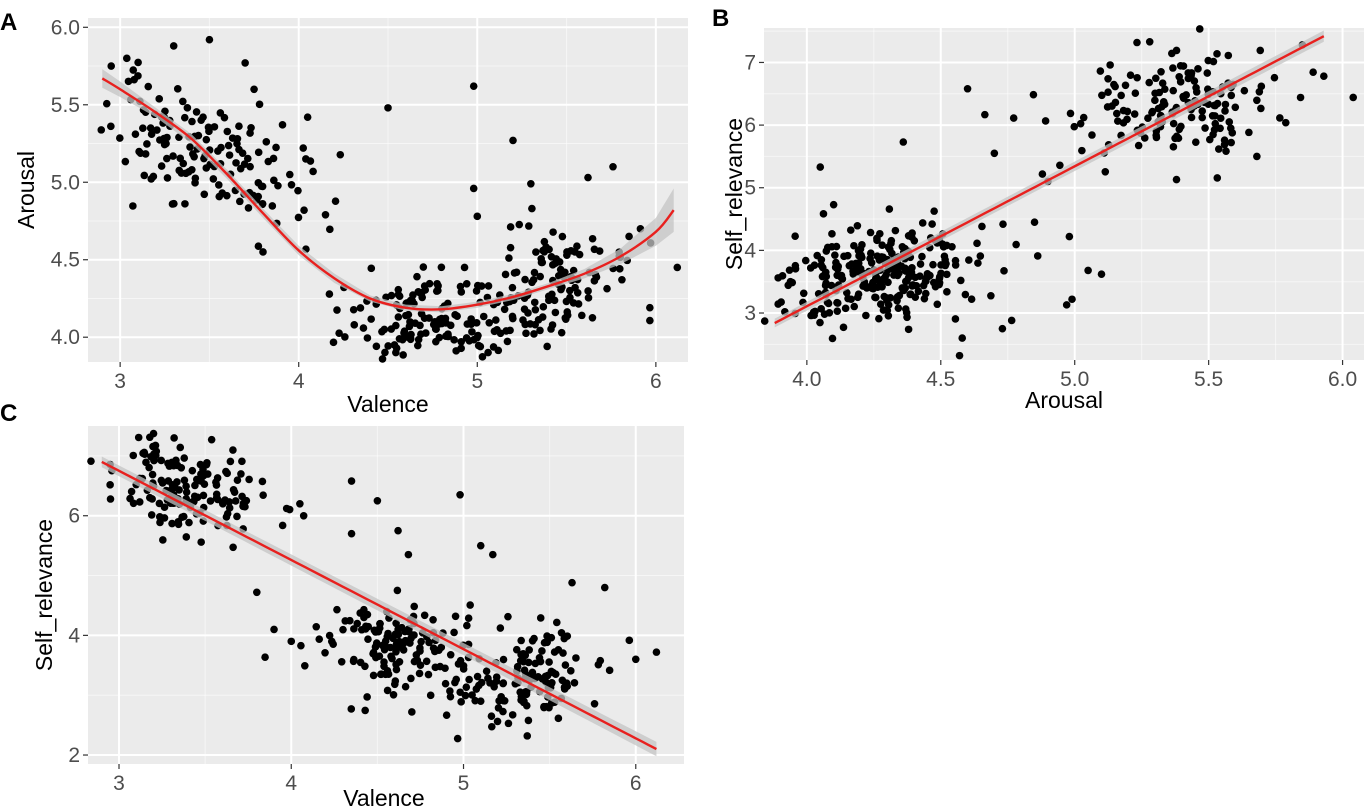  What do you see at coordinates (74, 755) in the screenshot?
I see `panel-c-ytick-label: 2` at bounding box center [74, 755].